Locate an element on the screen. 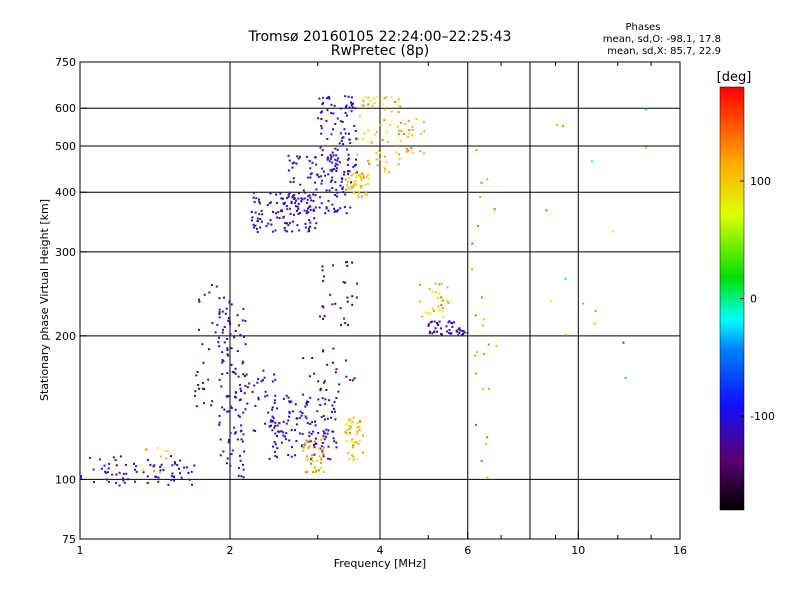 This screenshot has width=800, height=600. x-tick-label: 2 is located at coordinates (230, 550).